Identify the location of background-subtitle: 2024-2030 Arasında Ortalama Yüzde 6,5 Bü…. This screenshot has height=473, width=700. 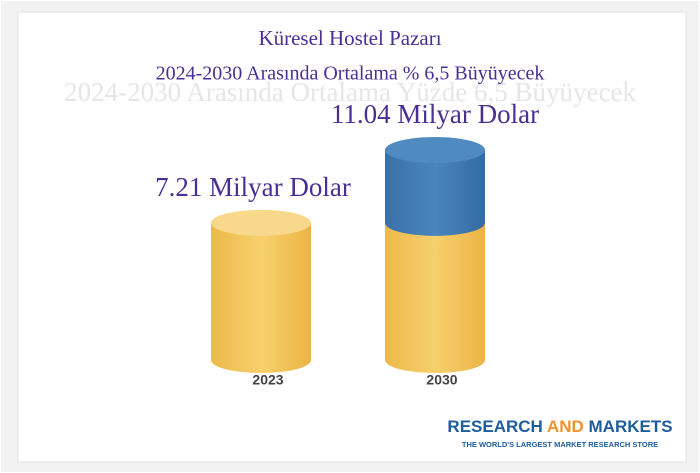
(350, 92).